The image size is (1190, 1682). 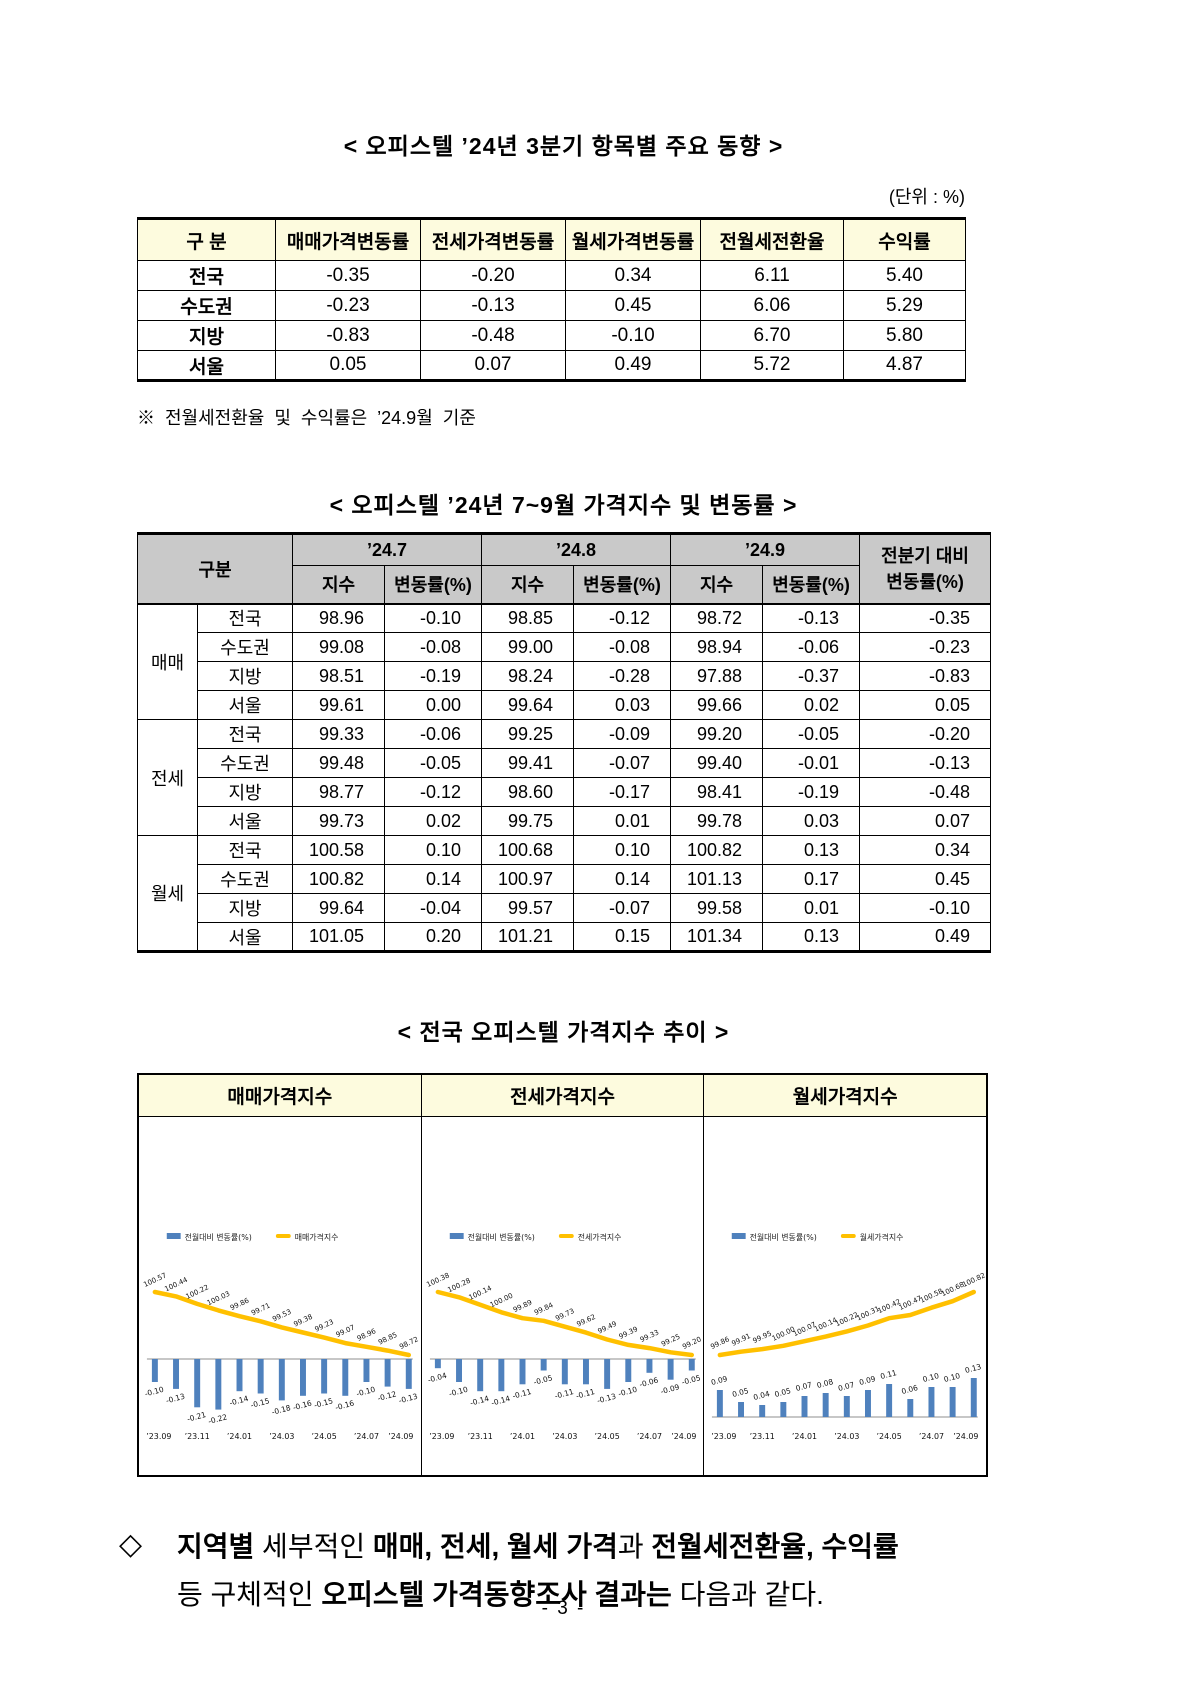 What do you see at coordinates (811, 647) in the screenshot?
I see `value-cell: -0.06` at bounding box center [811, 647].